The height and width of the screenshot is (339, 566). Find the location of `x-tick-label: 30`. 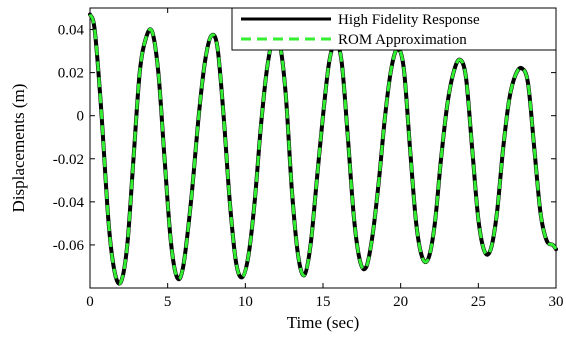

x-tick-label: 30 is located at coordinates (556, 302).